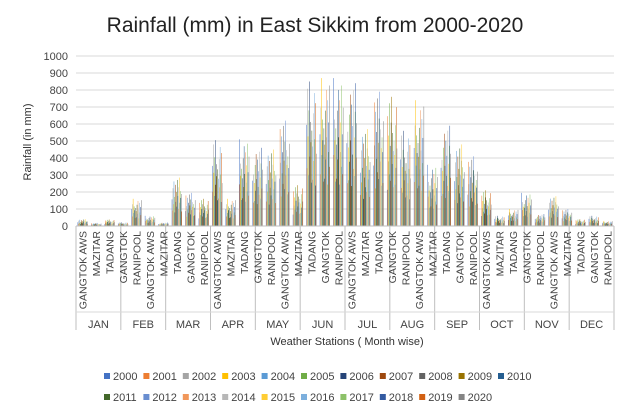 Image resolution: width=631 pixels, height=415 pixels. I want to click on bar-dec-ranipool-2002, so click(603, 223).